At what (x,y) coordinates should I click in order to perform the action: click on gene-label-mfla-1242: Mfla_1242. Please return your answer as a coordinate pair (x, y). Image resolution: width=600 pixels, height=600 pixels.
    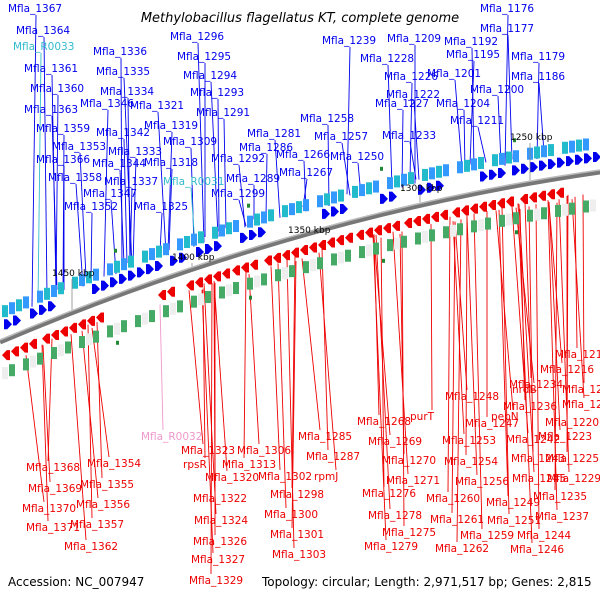
    Looking at the image, I should click on (533, 440).